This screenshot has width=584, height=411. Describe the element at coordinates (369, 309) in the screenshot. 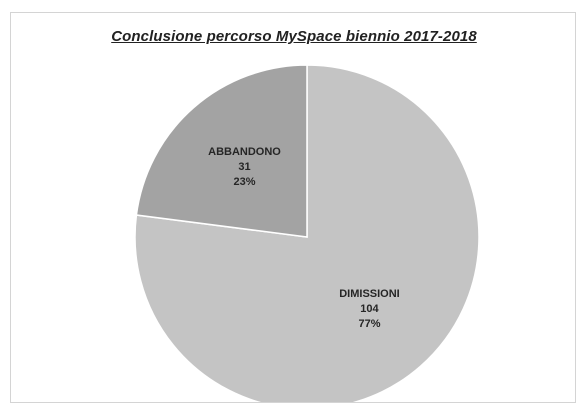

I see `slice-value-dimissioni: 104` at that location.